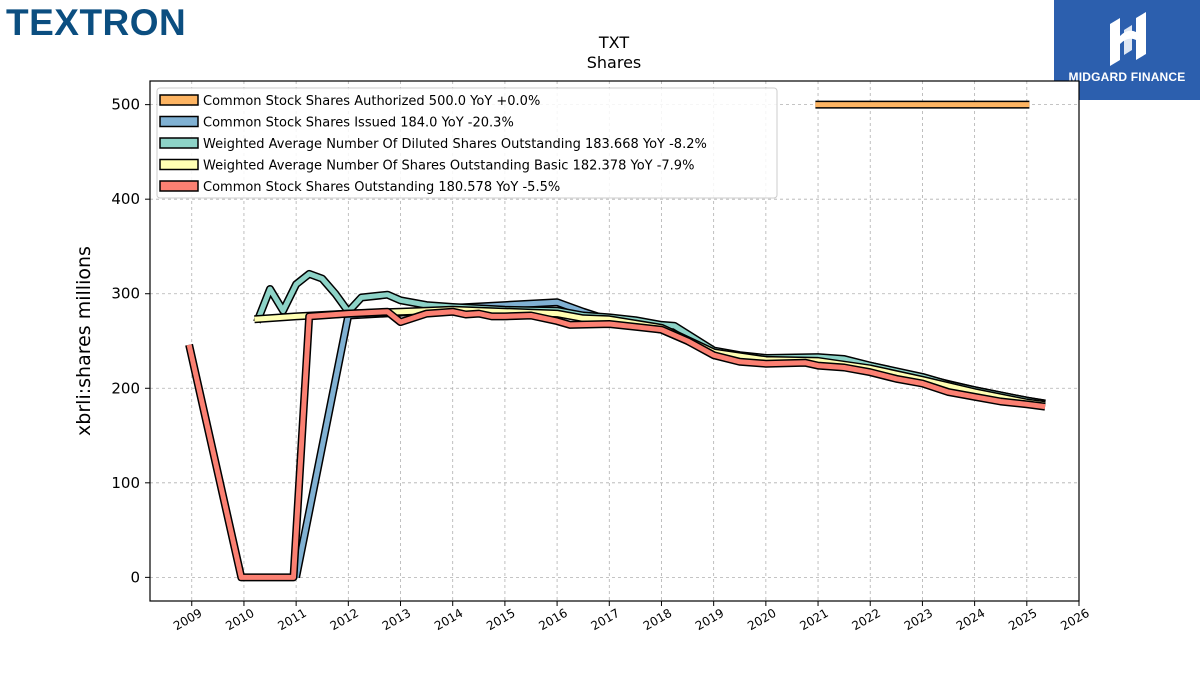 Image resolution: width=1200 pixels, height=675 pixels. Describe the element at coordinates (448, 619) in the screenshot. I see `x-tick-label: 2014` at that location.